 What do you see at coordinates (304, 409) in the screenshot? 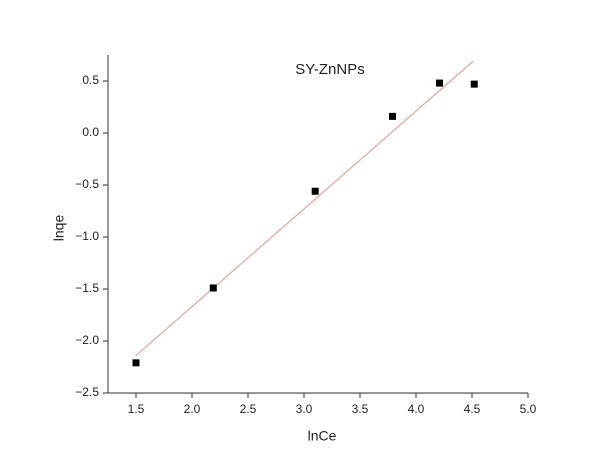
I see `x-tick-label: 3.0` at bounding box center [304, 409].